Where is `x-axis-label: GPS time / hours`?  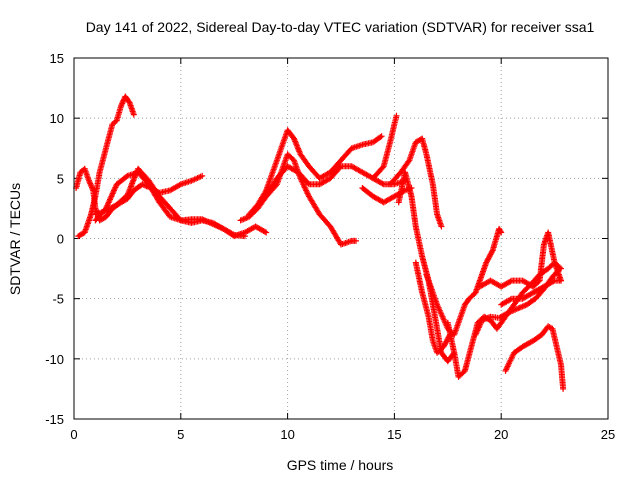 x-axis-label: GPS time / hours is located at coordinates (340, 465).